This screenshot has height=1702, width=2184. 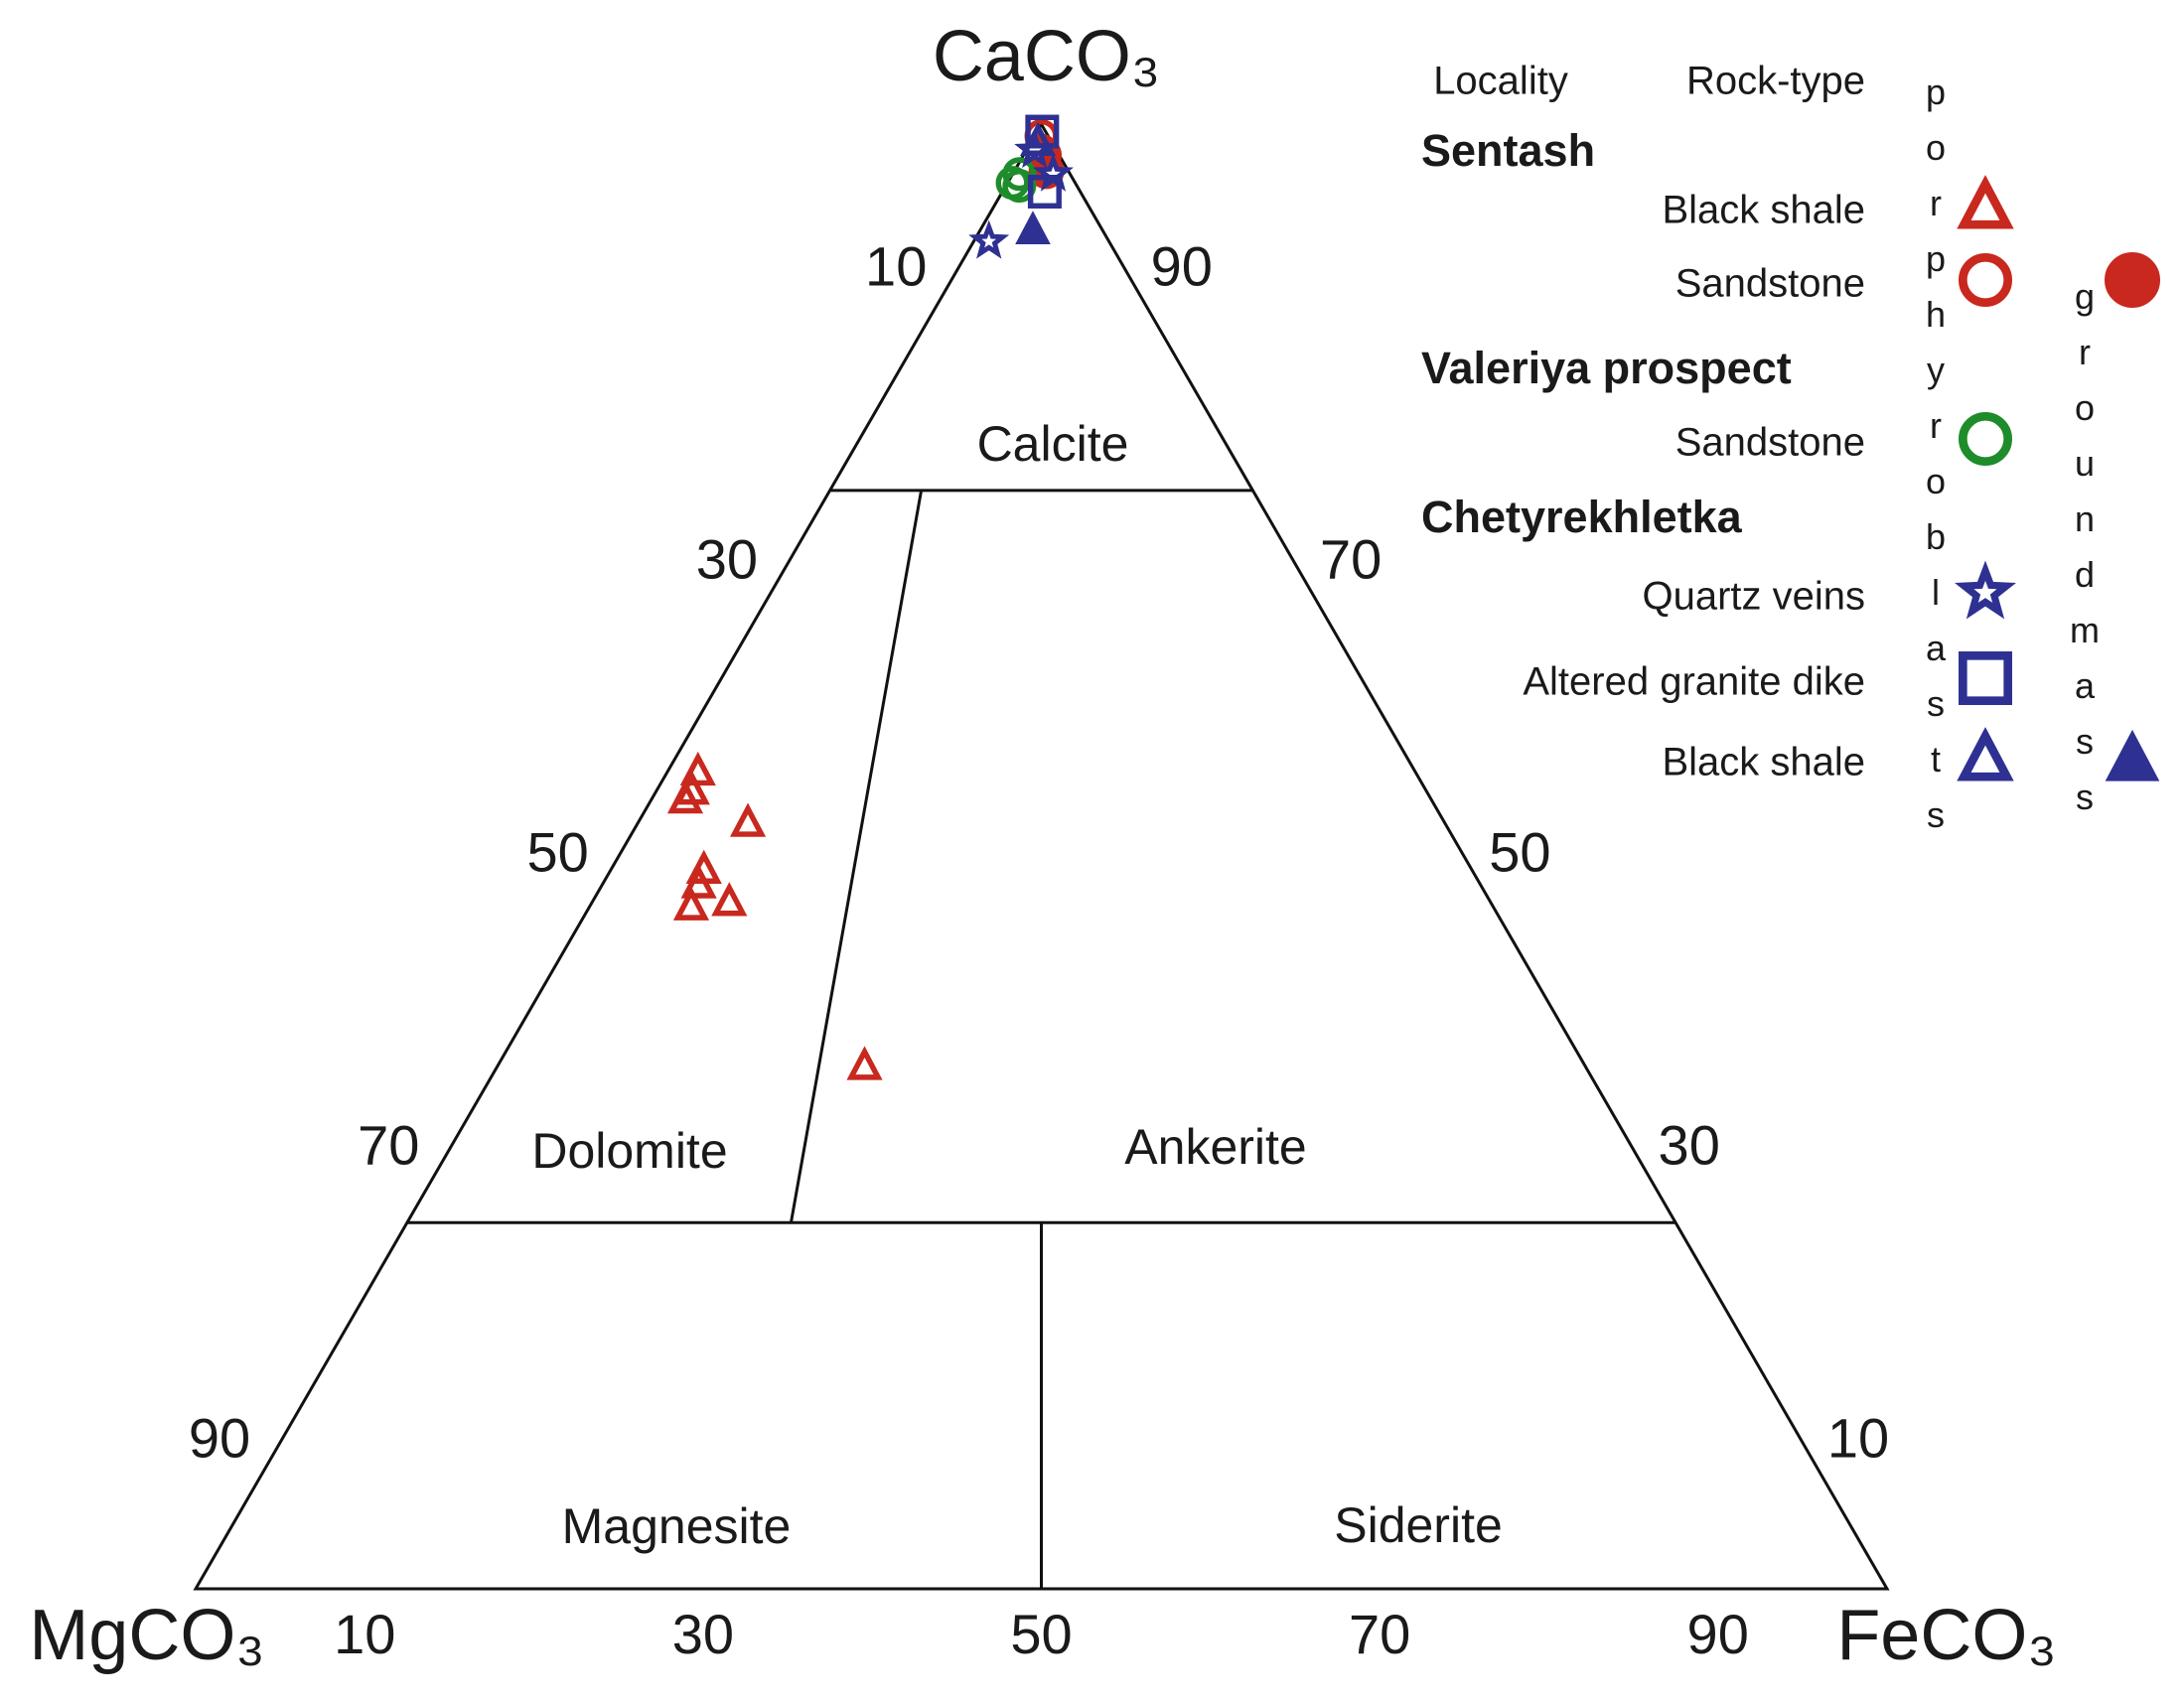 What do you see at coordinates (1775, 81) in the screenshot?
I see `legend-header: Rock-type` at bounding box center [1775, 81].